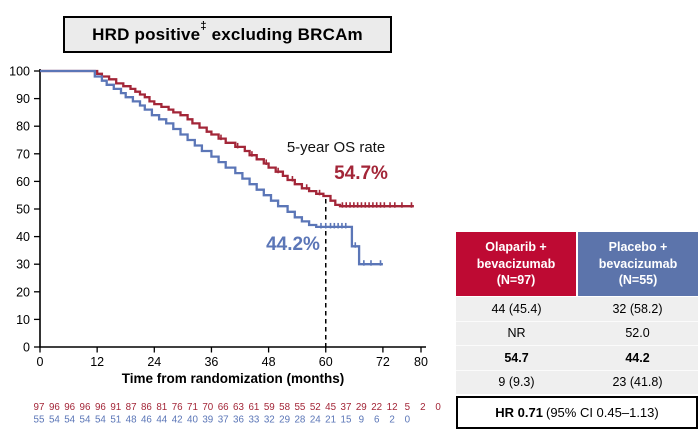 The height and width of the screenshot is (440, 700). I want to click on at-risk-count-placebo: 15, so click(346, 420).